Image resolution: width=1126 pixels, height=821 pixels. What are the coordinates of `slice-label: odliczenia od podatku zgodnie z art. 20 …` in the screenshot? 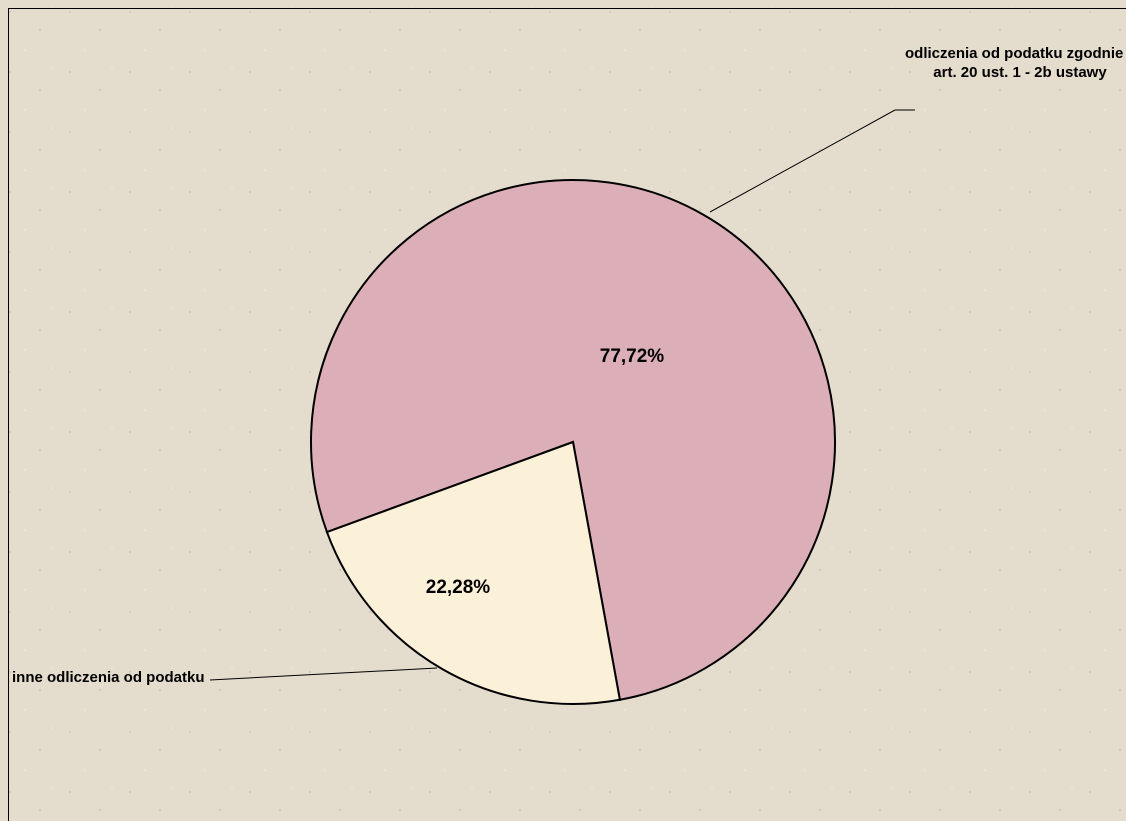 It's located at (1015, 63).